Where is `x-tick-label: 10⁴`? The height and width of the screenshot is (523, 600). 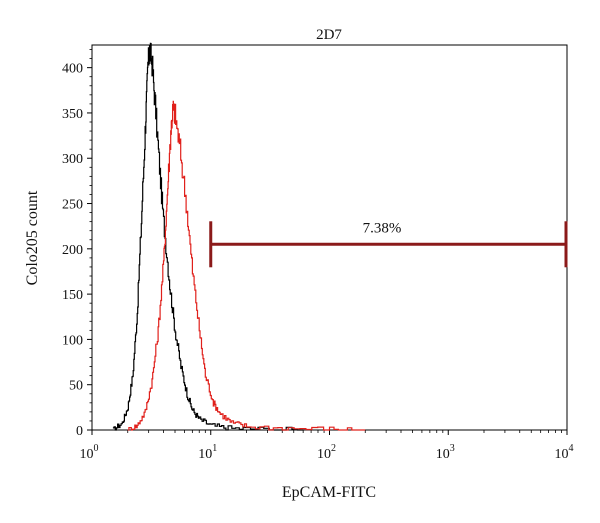
x-tick-label: 10⁴ is located at coordinates (564, 452).